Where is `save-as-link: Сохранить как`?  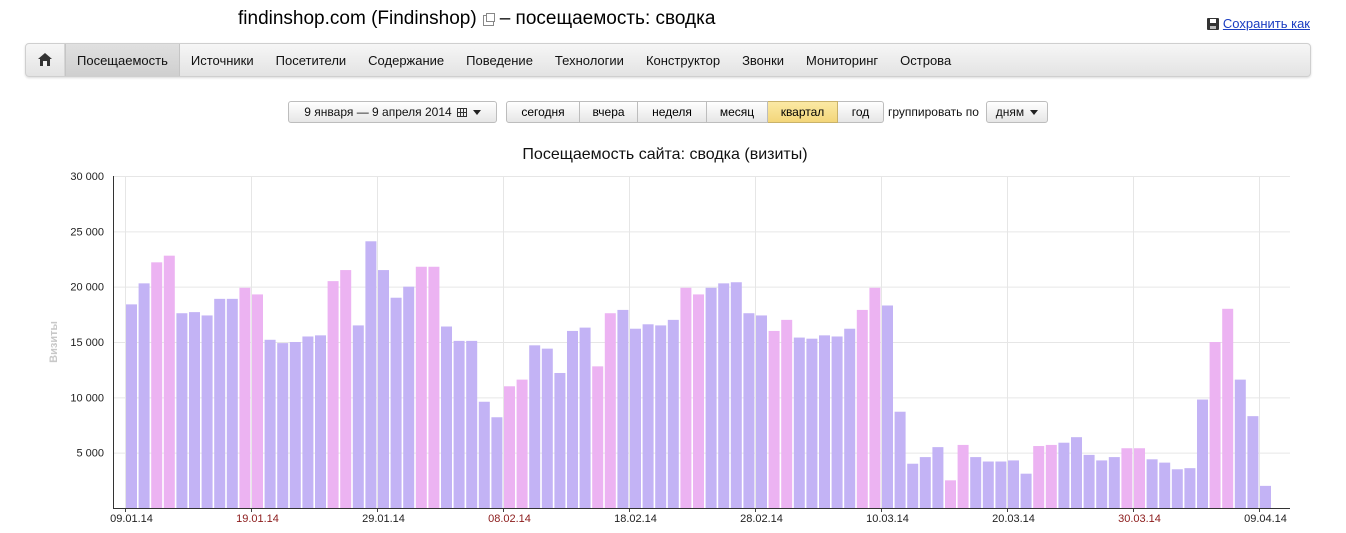
save-as-link: Сохранить как is located at coordinates (1266, 23).